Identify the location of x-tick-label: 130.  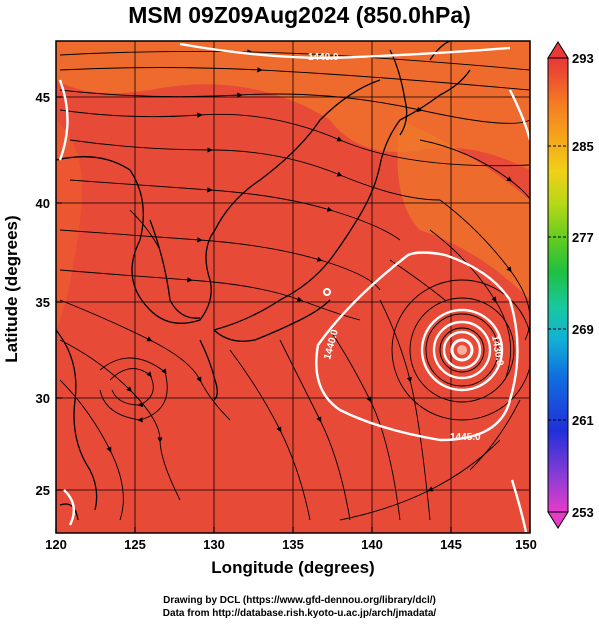
(214, 544).